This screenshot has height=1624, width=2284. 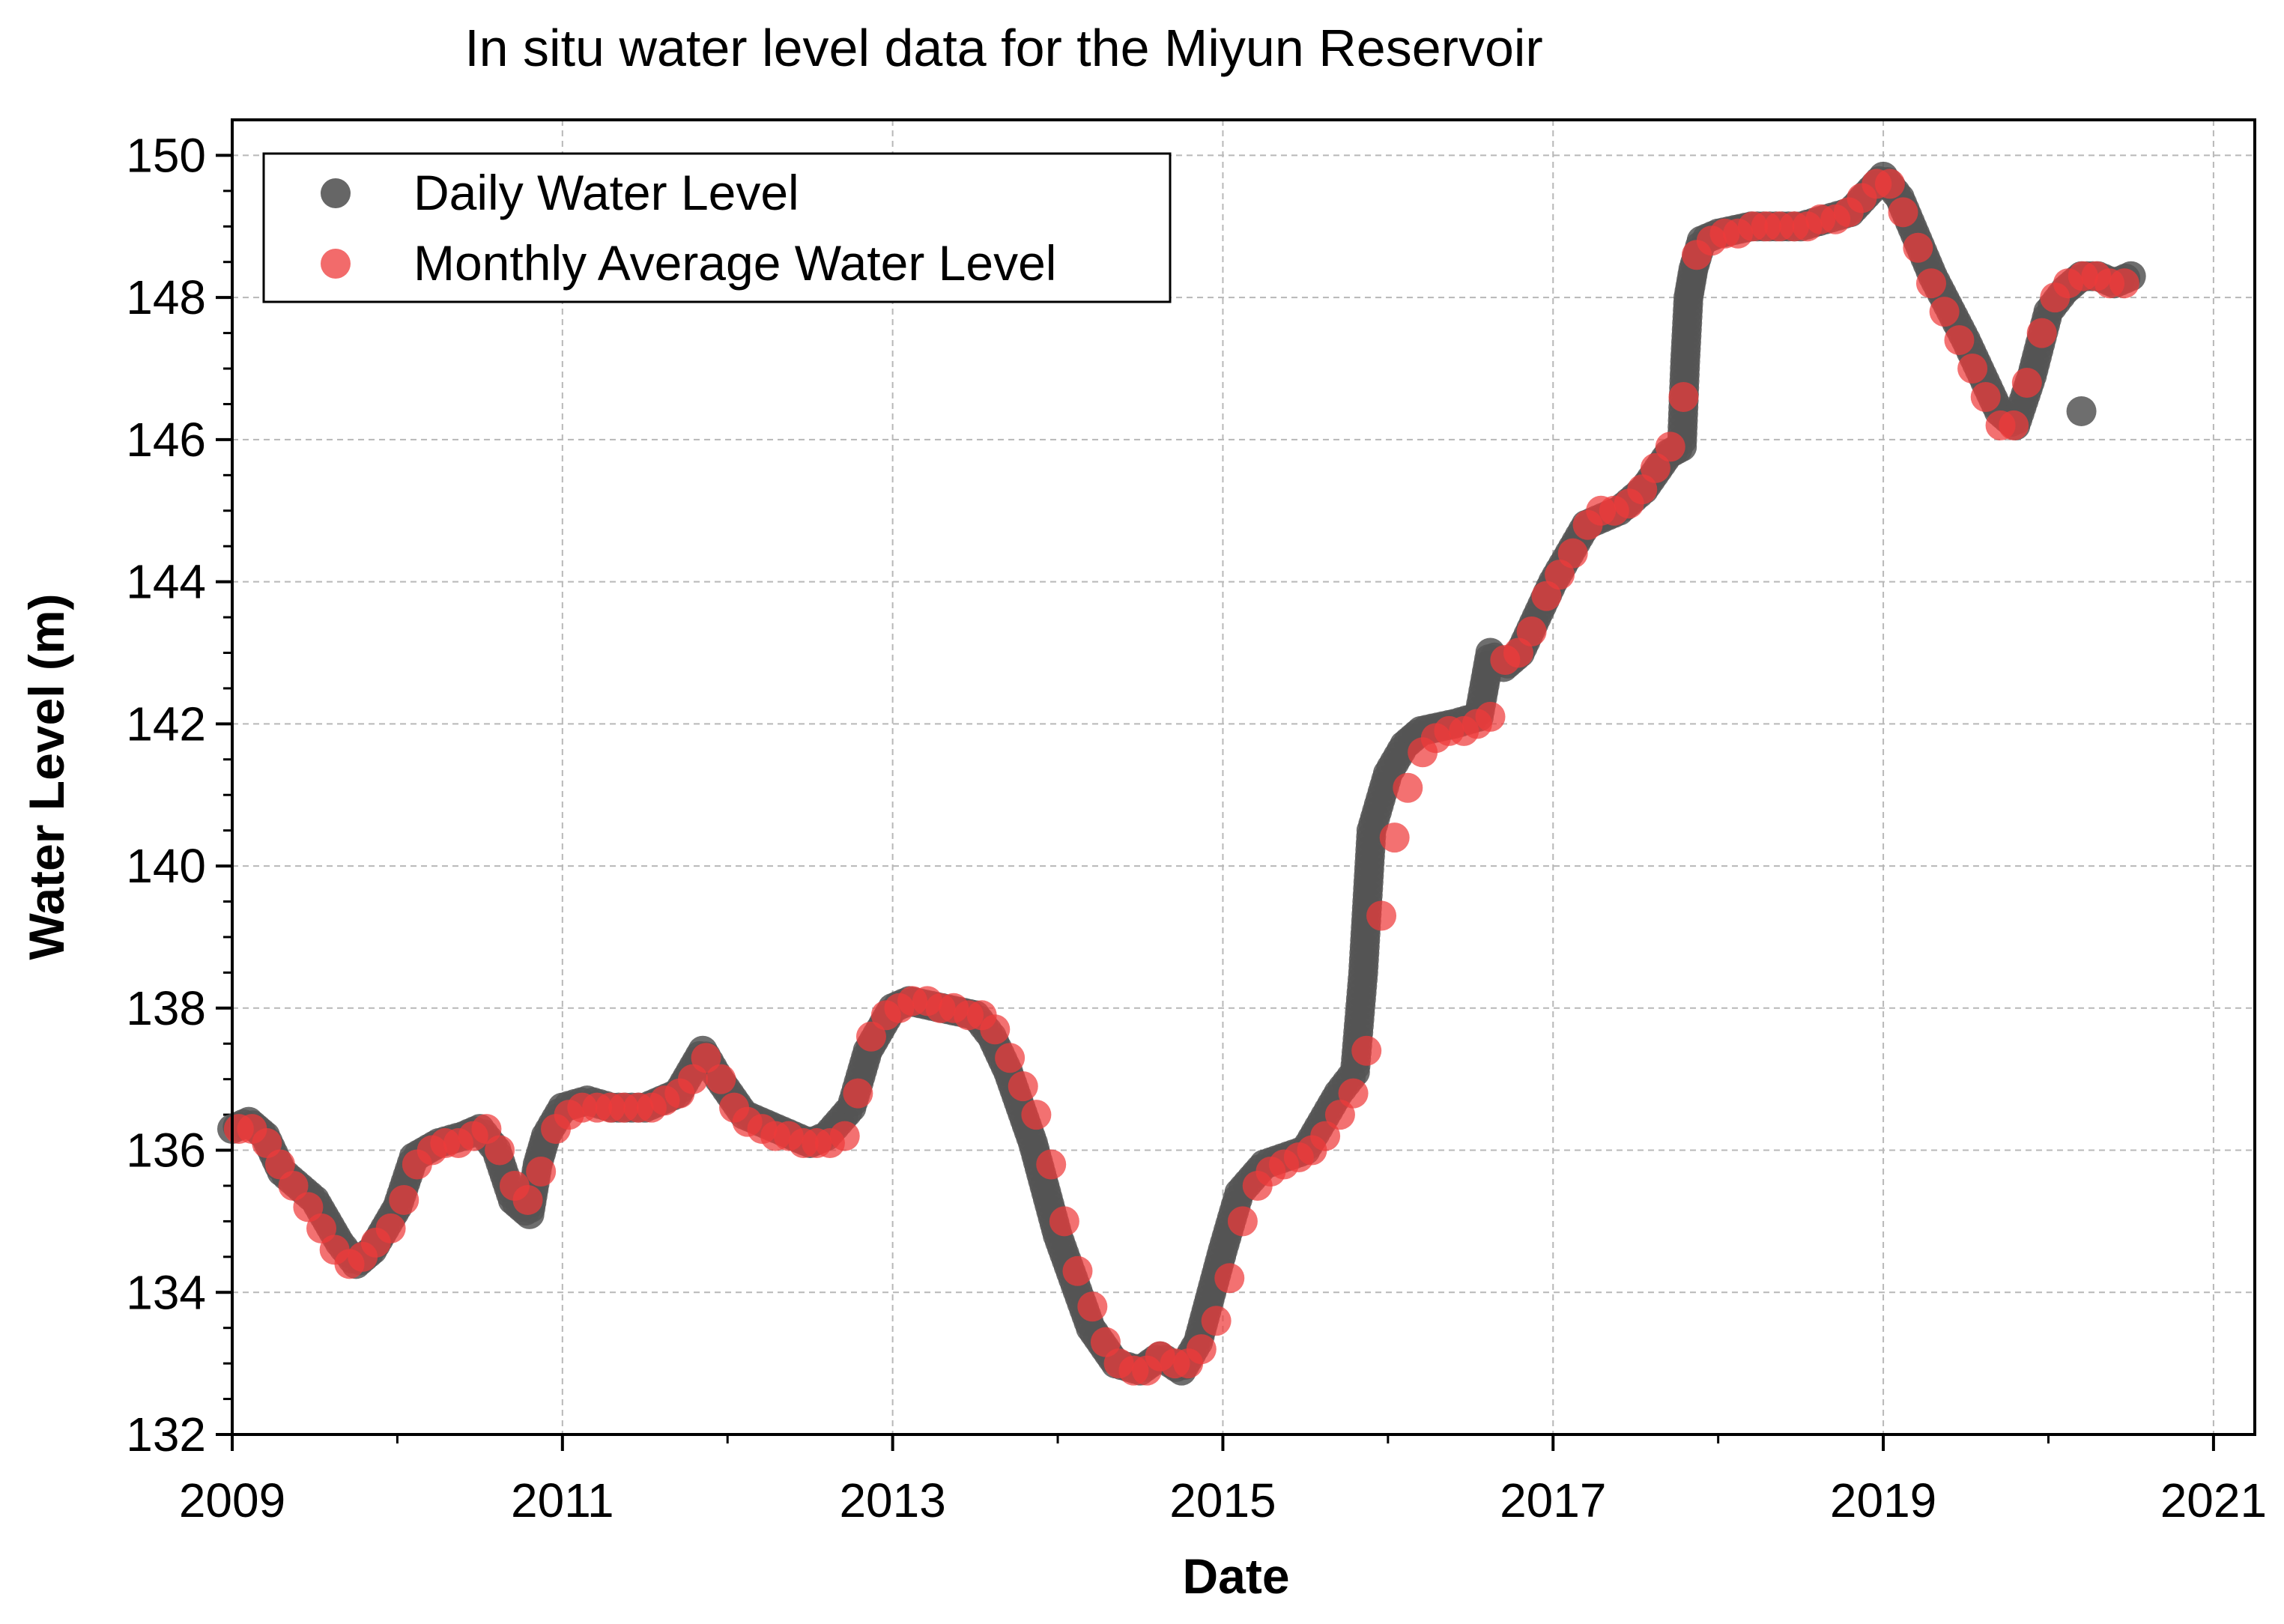 I want to click on x-tick-label: 2009, so click(x=232, y=1500).